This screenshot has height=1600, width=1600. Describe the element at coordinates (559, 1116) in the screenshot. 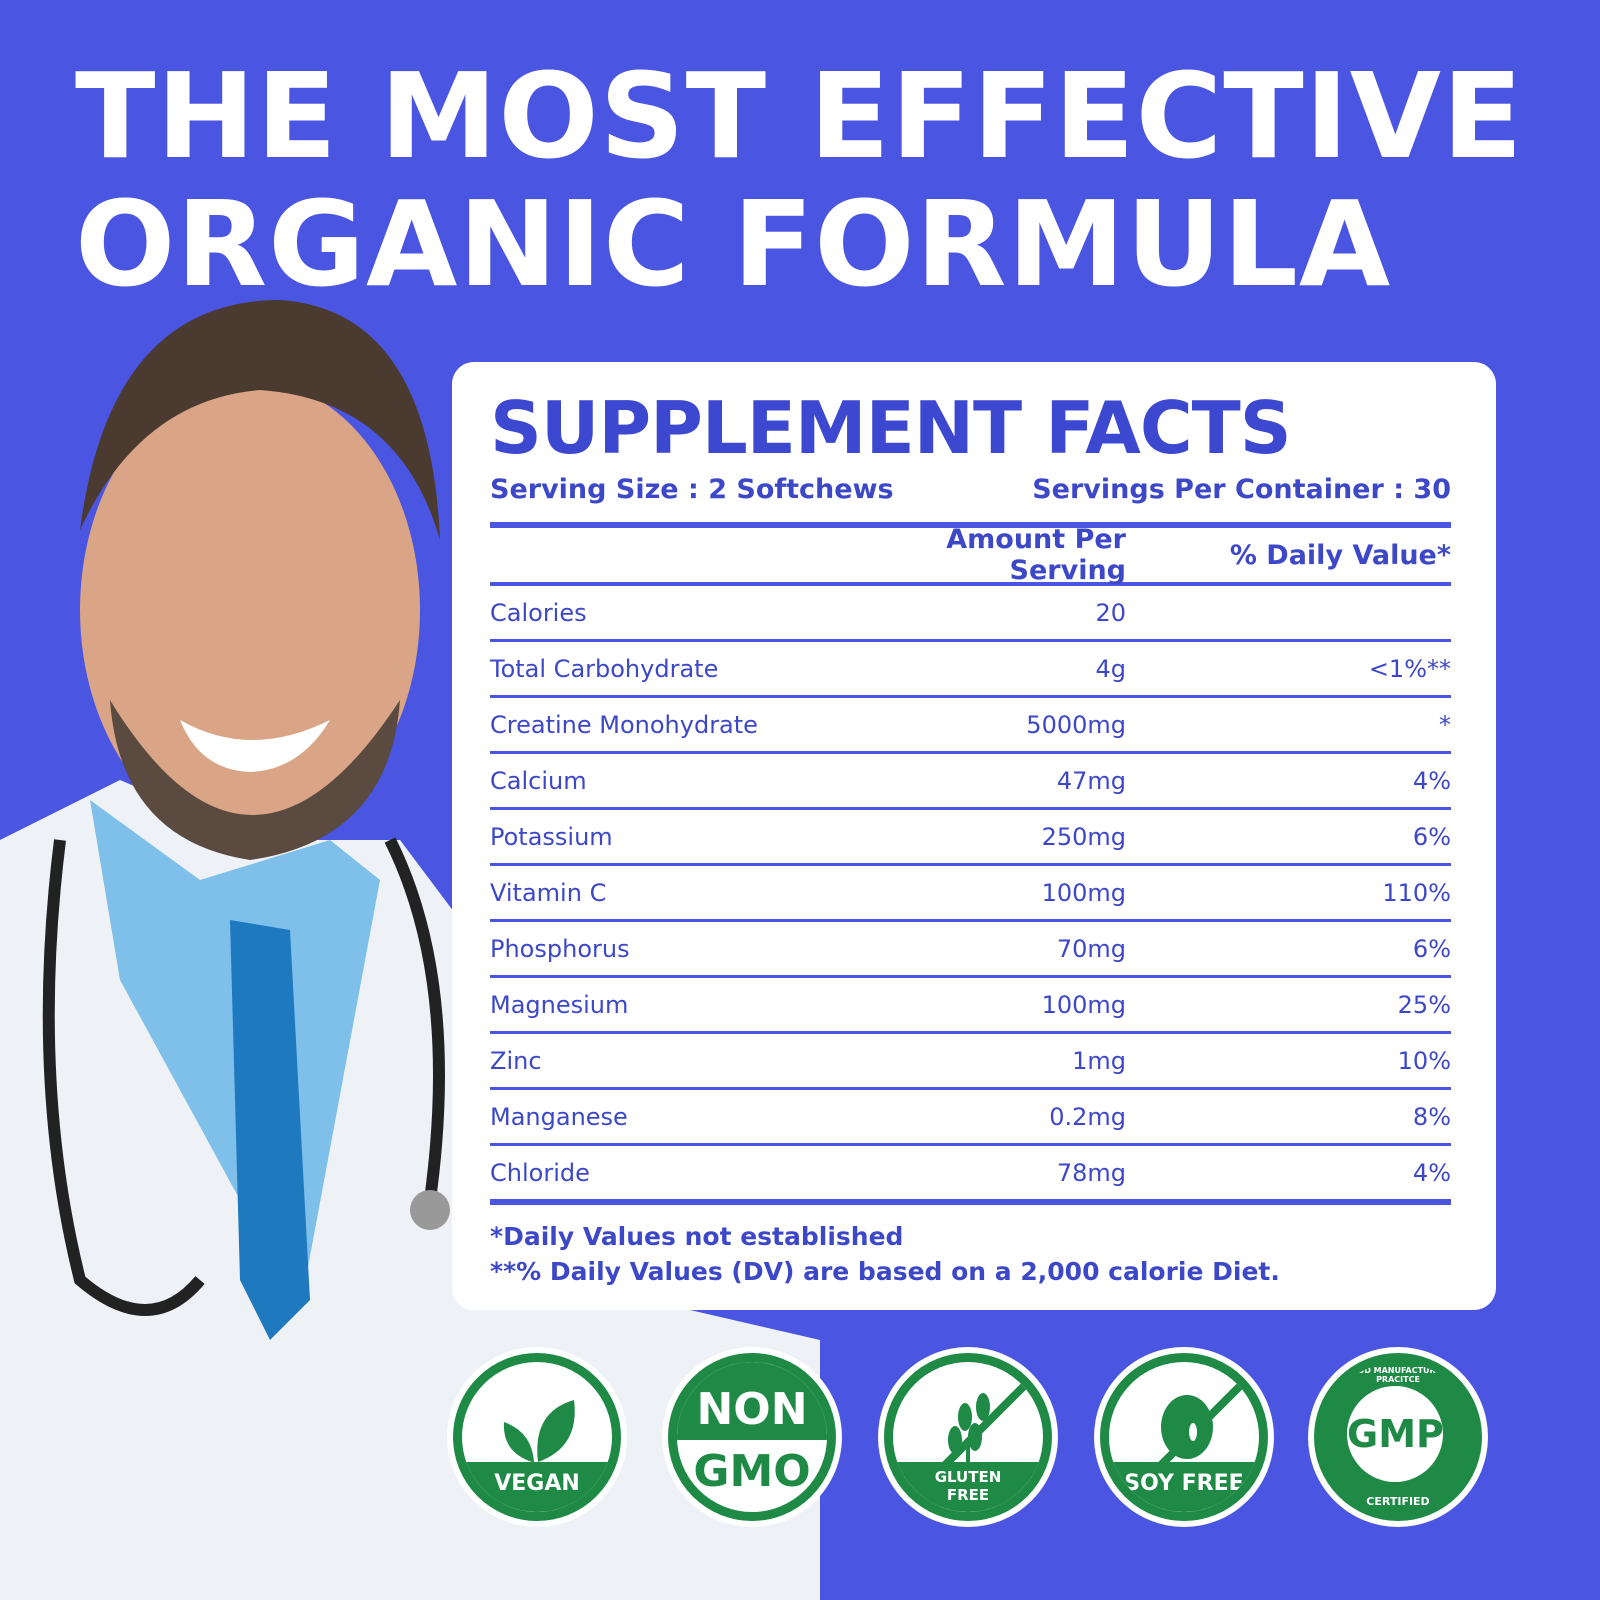

I see `nutrient-name: Manganese` at that location.